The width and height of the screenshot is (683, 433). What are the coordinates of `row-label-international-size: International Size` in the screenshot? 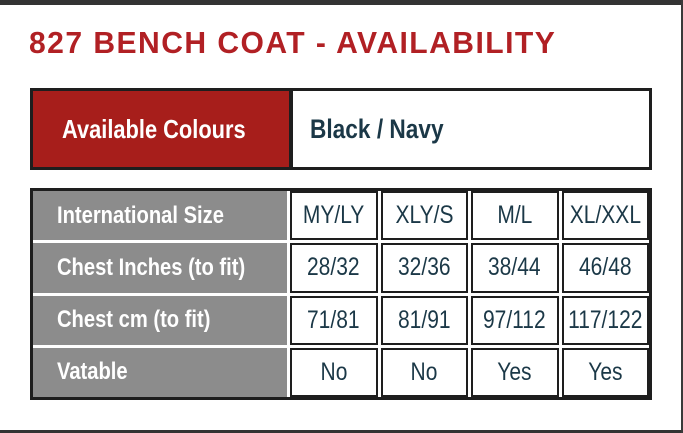 It's located at (160, 216).